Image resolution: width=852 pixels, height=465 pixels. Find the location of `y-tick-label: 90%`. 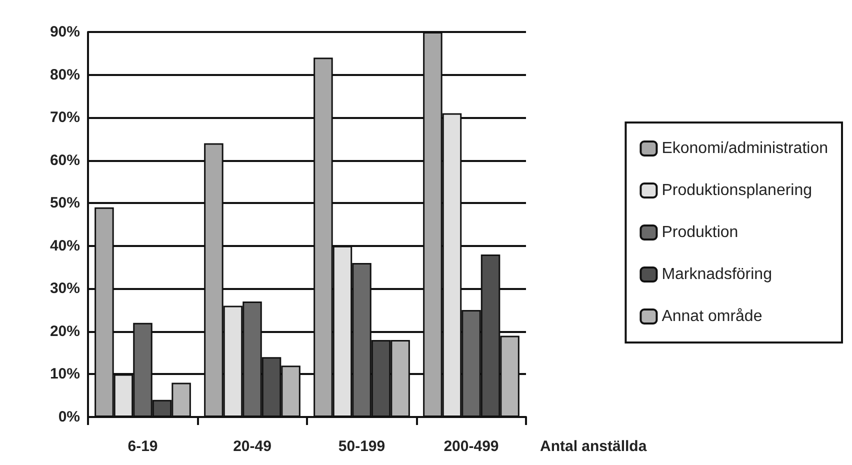

y-tick-label: 90% is located at coordinates (65, 32).